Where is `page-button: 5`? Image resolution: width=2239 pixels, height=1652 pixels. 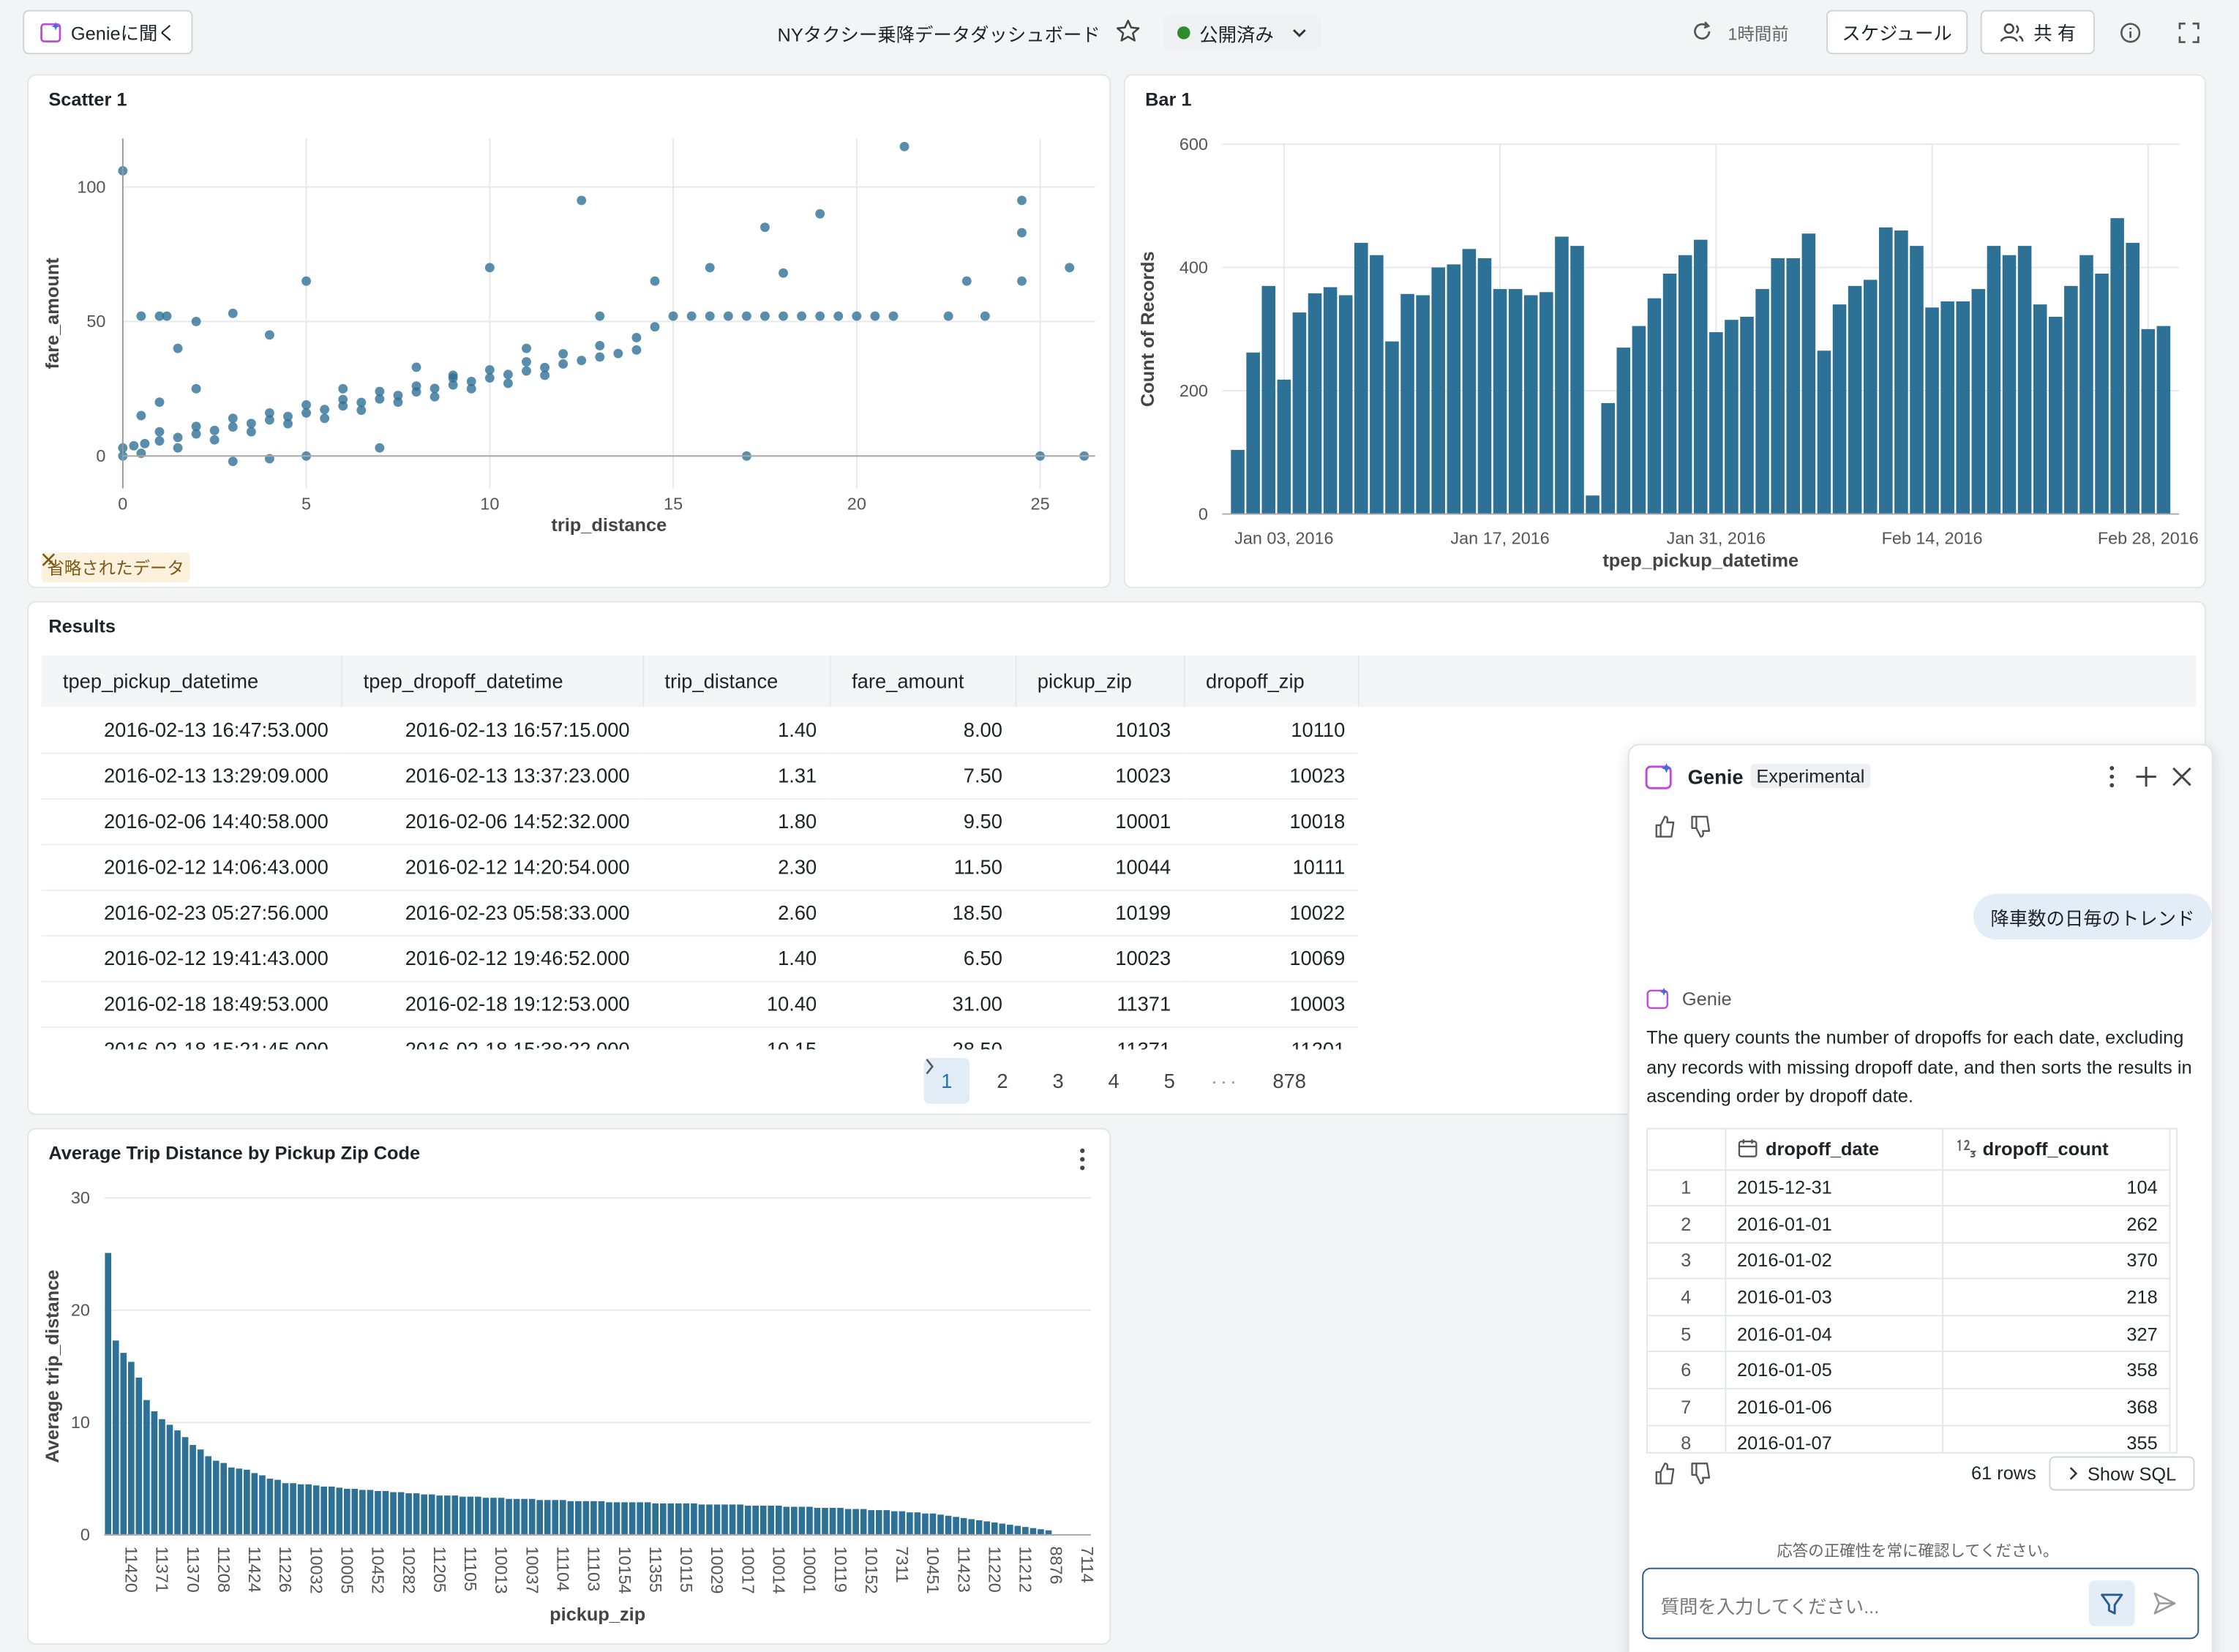
page-button: 5 is located at coordinates (1169, 1080).